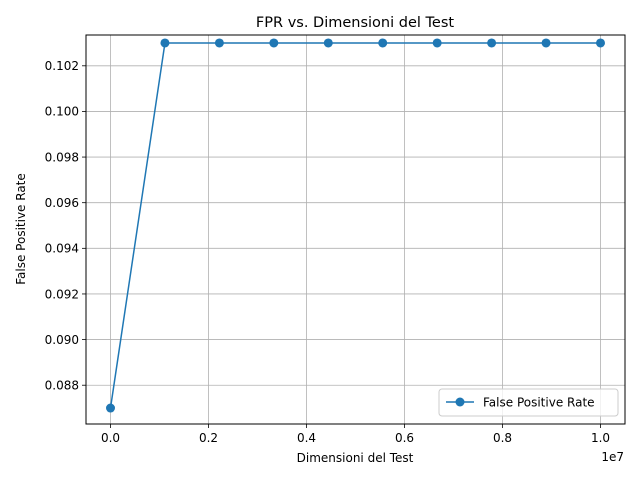 The height and width of the screenshot is (480, 640). What do you see at coordinates (355, 458) in the screenshot?
I see `x-axis-label: Dimensioni del Test` at bounding box center [355, 458].